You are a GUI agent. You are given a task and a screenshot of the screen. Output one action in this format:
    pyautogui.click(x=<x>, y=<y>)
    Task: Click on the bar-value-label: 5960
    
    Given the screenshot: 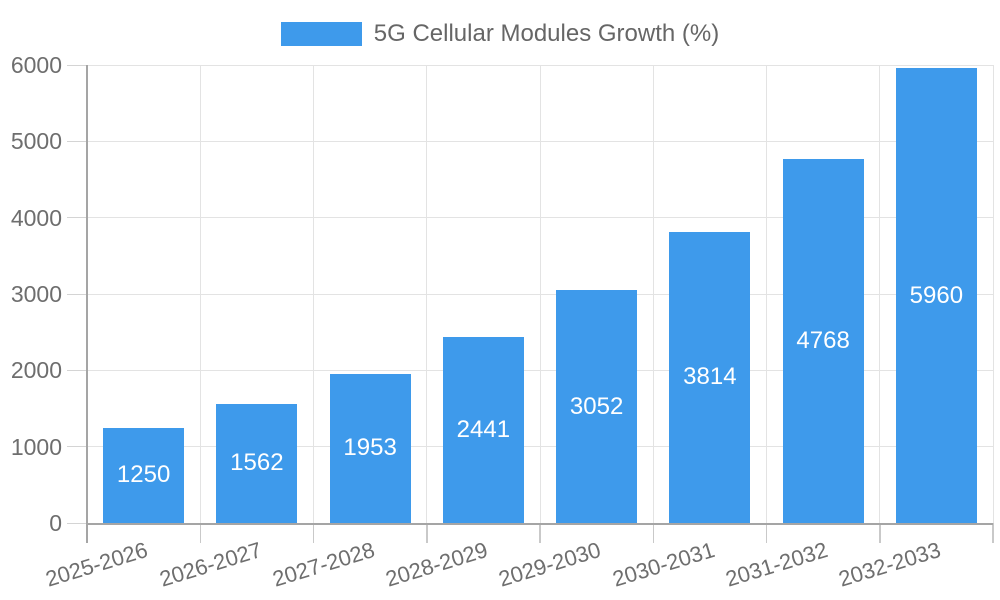 What is the action you would take?
    pyautogui.click(x=936, y=295)
    